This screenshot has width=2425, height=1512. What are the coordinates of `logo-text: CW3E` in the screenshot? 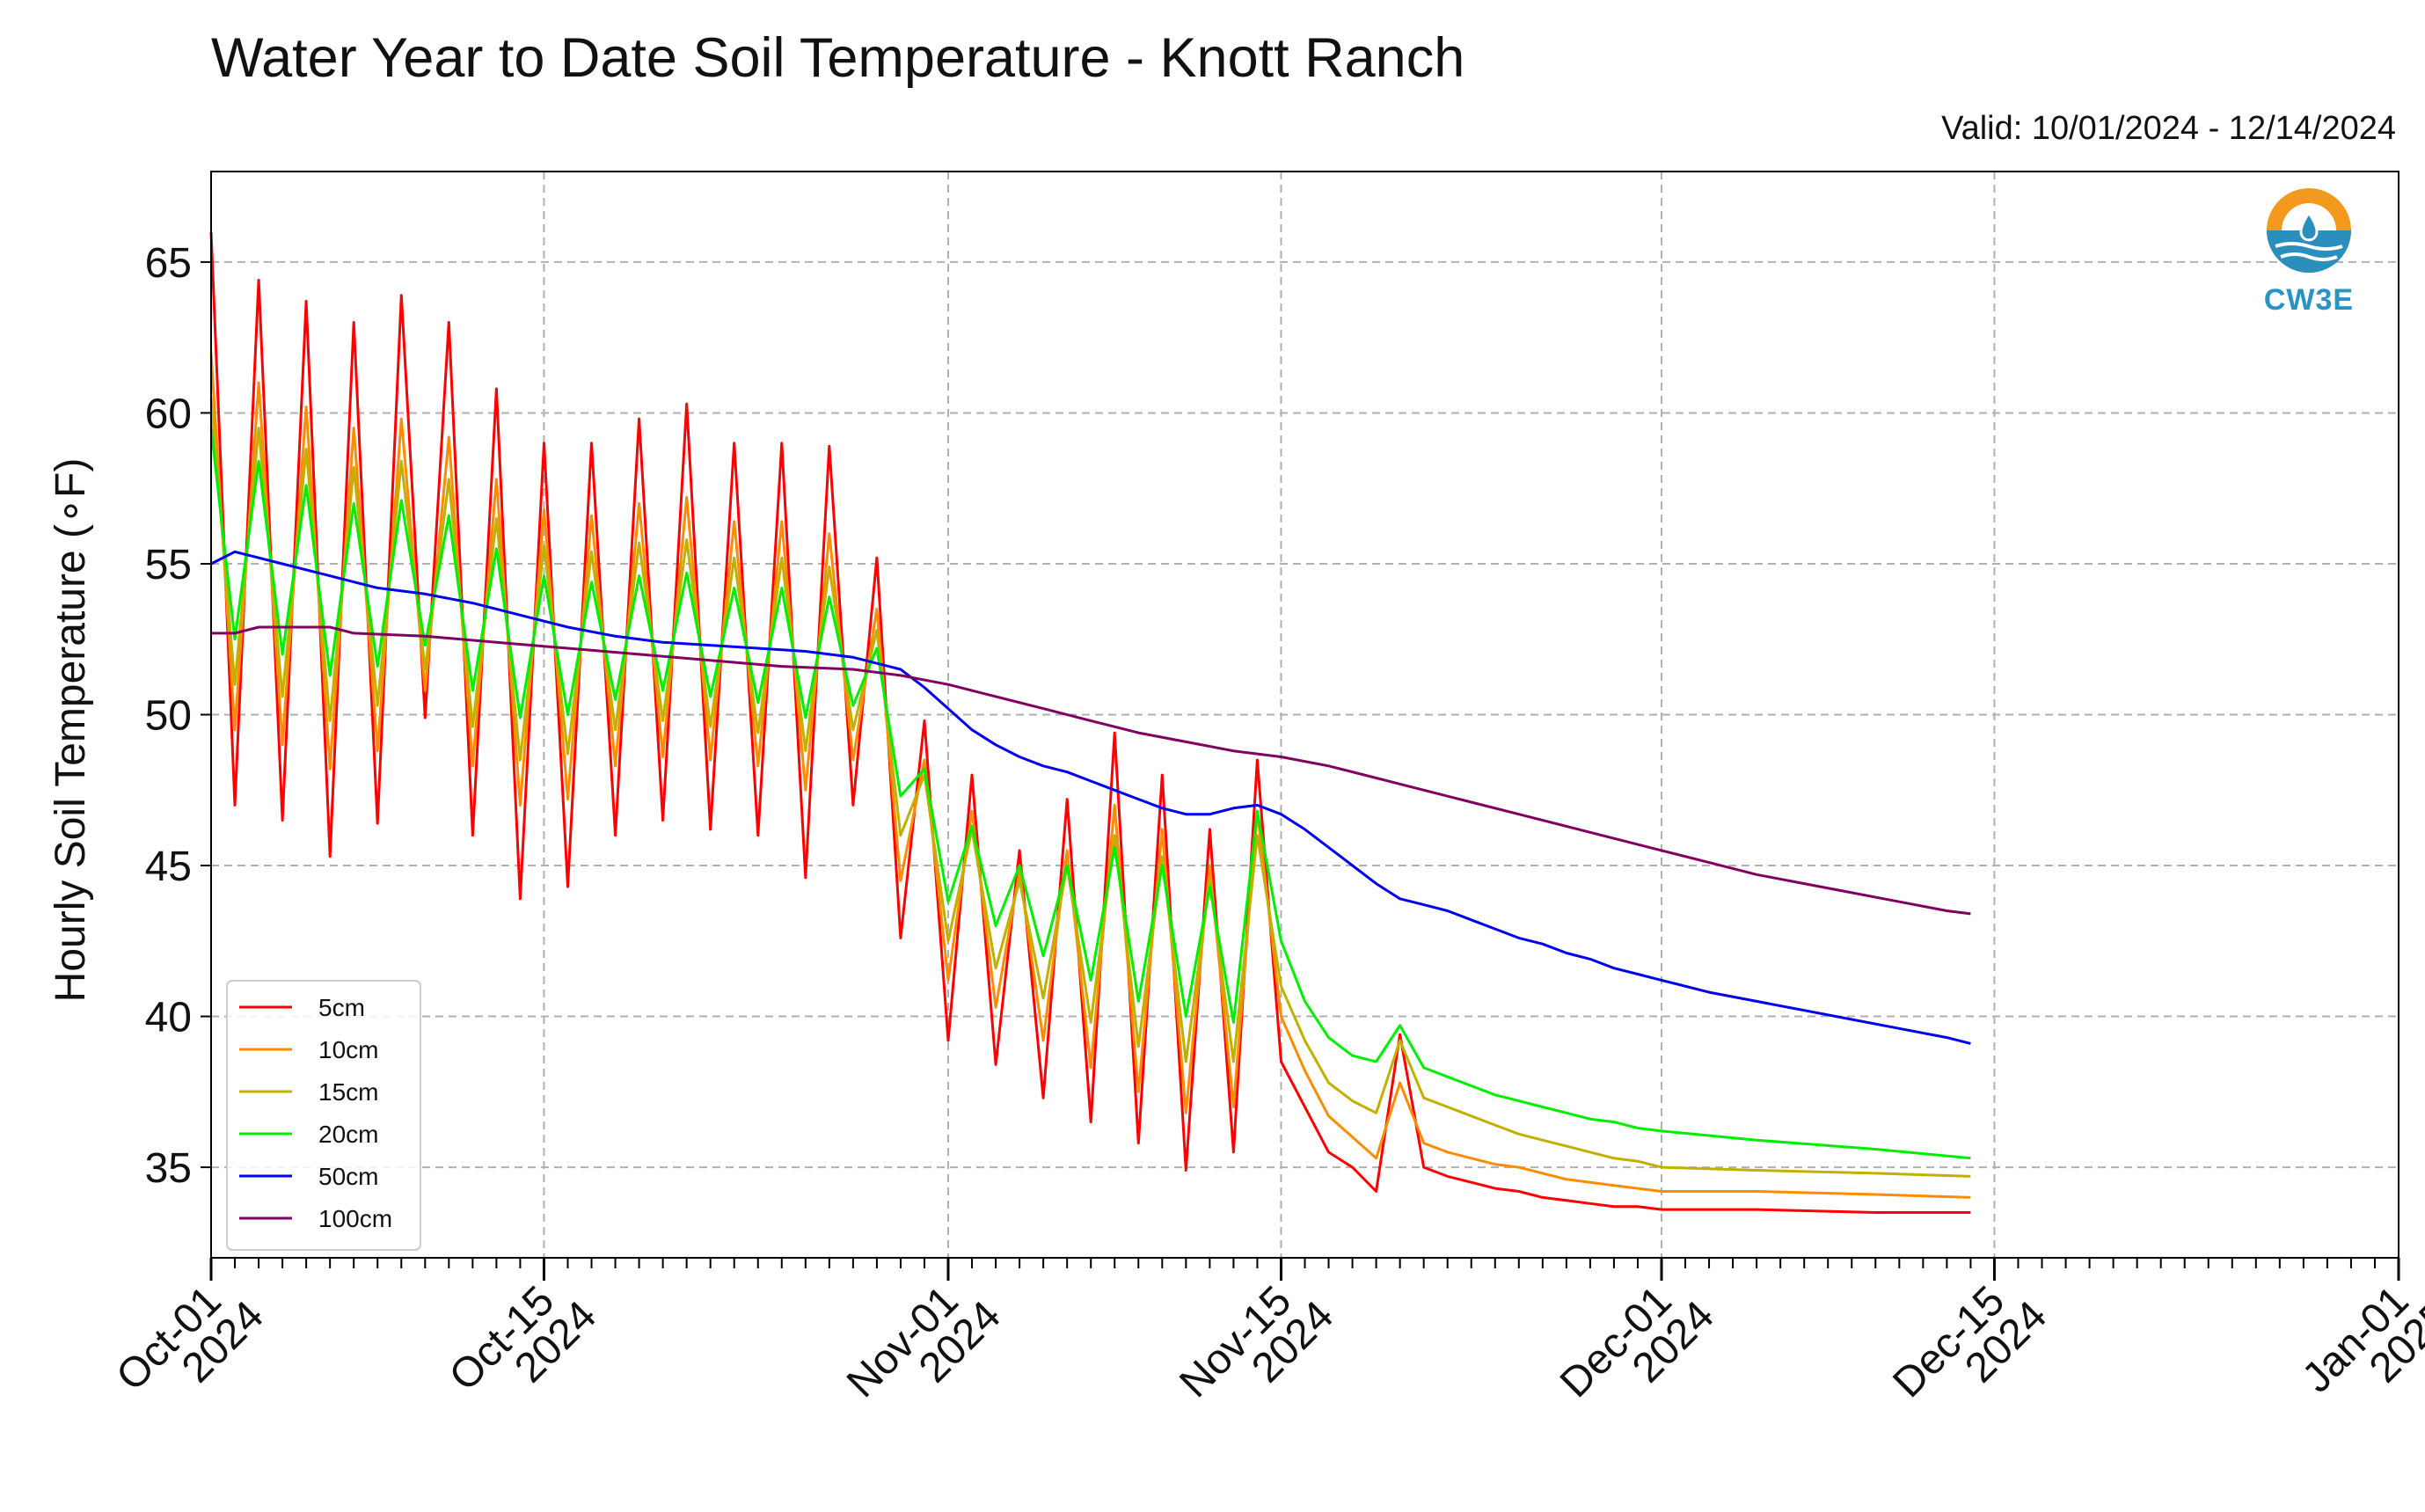 It's located at (2309, 300).